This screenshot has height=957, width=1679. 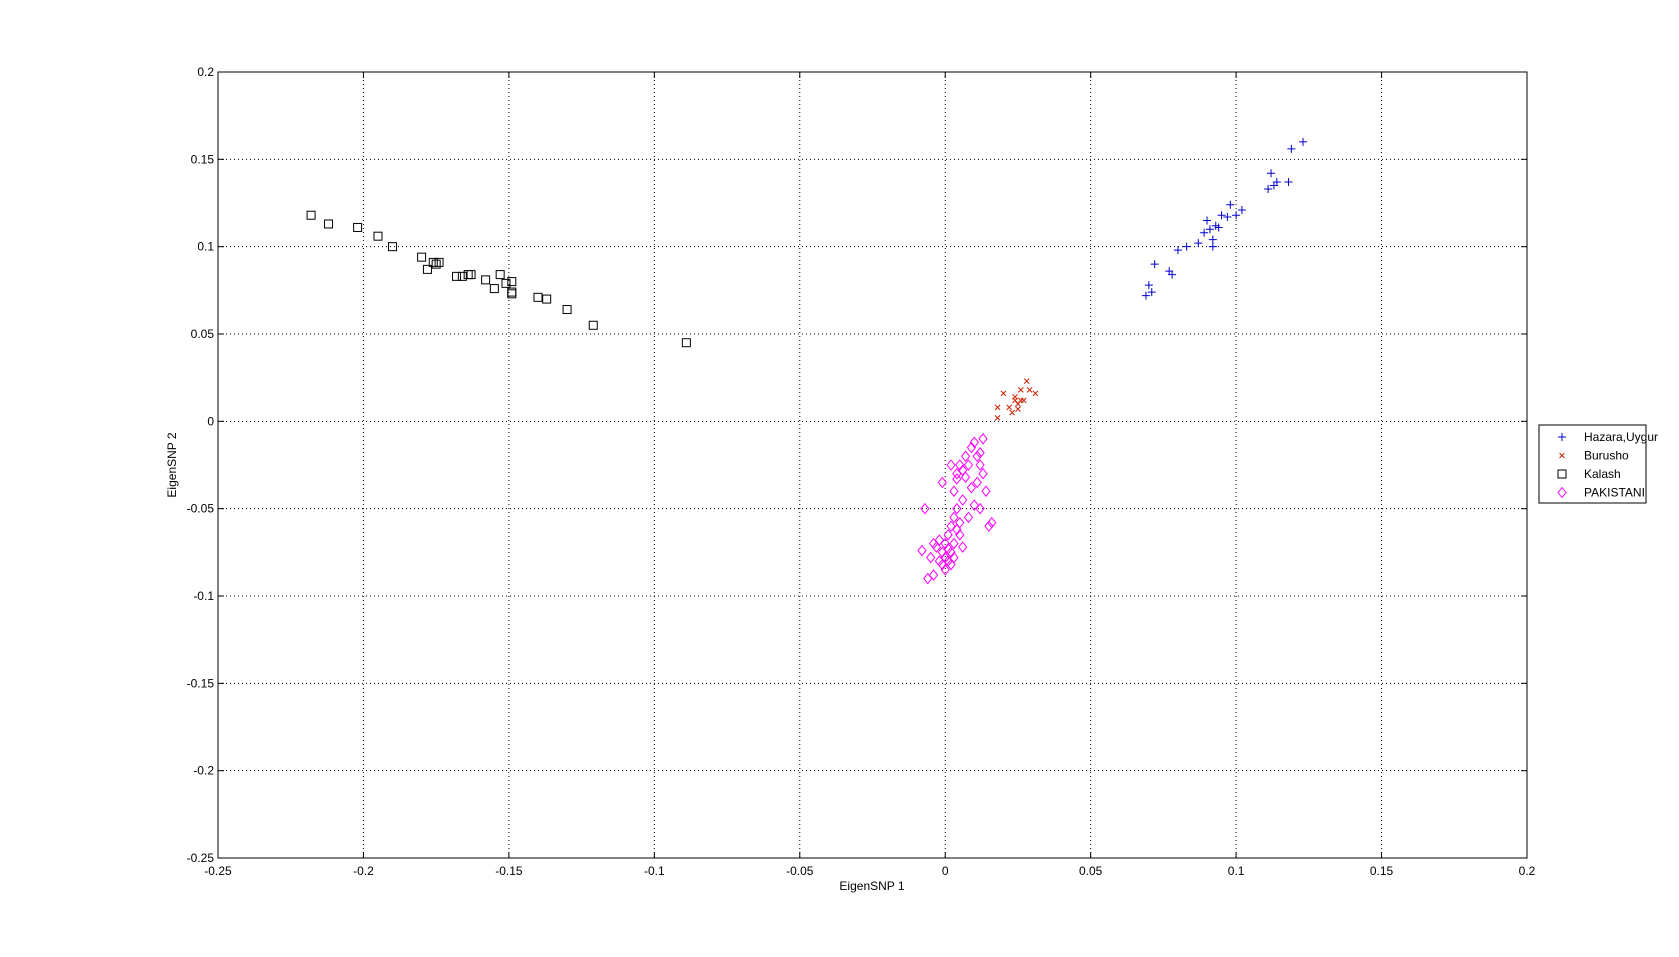 What do you see at coordinates (945, 871) in the screenshot?
I see `x-tick-label: 0` at bounding box center [945, 871].